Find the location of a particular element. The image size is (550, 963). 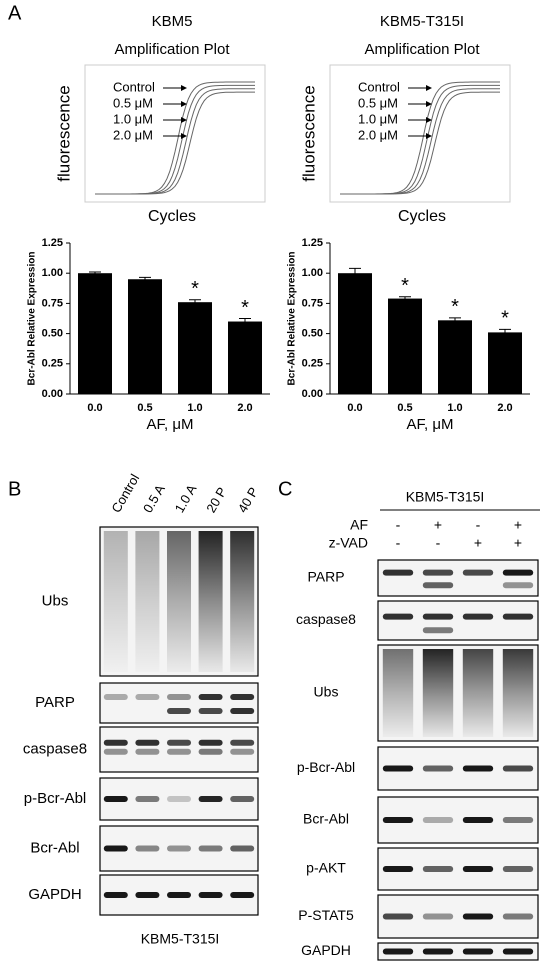

treatment-label: z-VAD is located at coordinates (348, 543).